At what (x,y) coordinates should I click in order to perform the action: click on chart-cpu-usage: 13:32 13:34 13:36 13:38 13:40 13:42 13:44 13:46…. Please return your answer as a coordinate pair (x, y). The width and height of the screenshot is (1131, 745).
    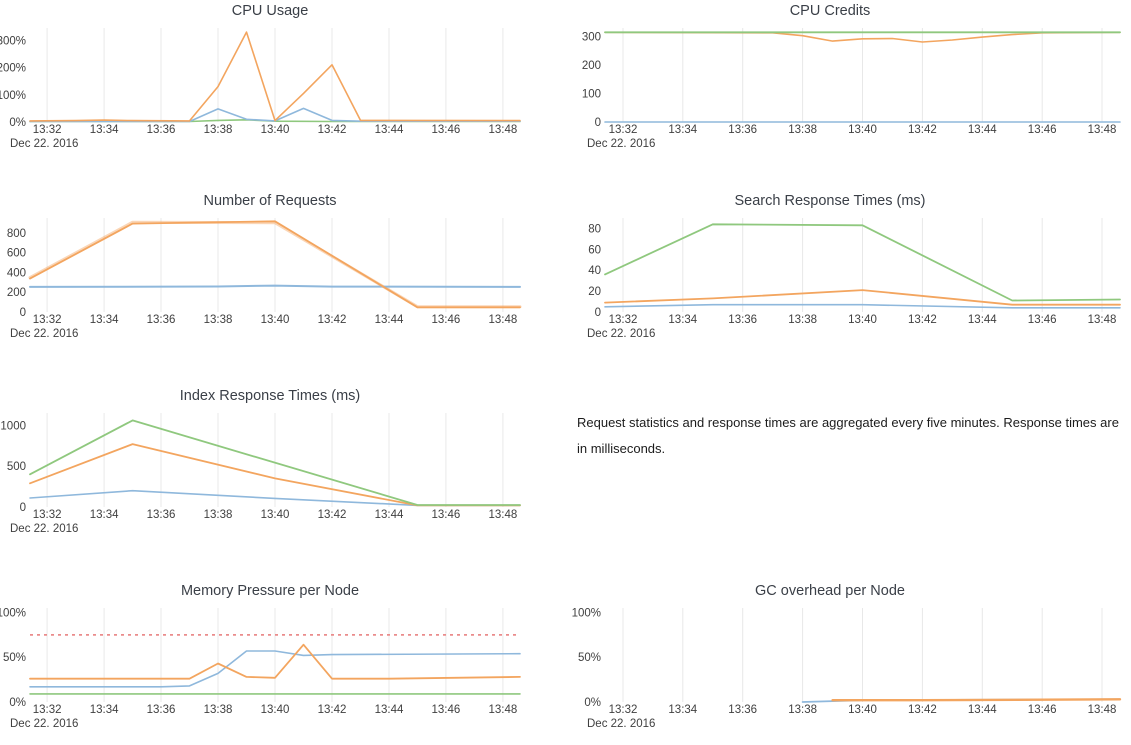
    Looking at the image, I should click on (282, 82).